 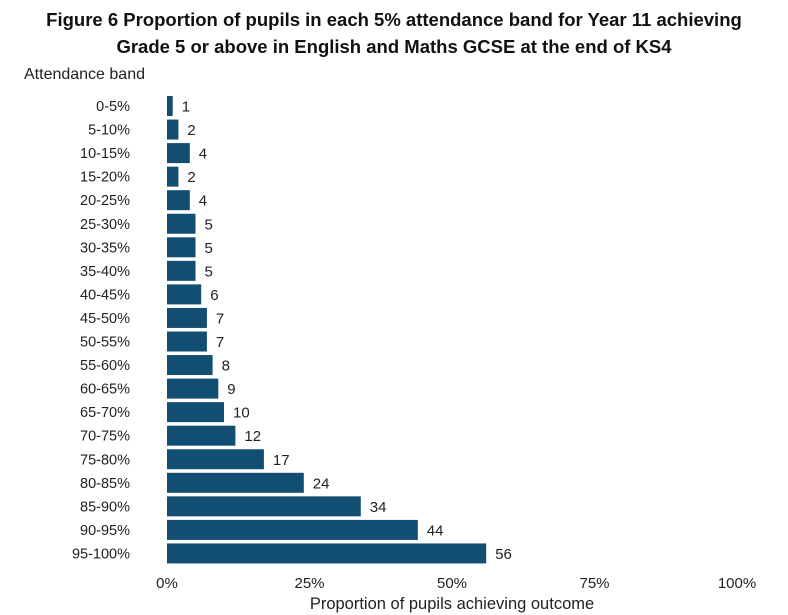 What do you see at coordinates (105, 225) in the screenshot?
I see `category-label: 25-30%` at bounding box center [105, 225].